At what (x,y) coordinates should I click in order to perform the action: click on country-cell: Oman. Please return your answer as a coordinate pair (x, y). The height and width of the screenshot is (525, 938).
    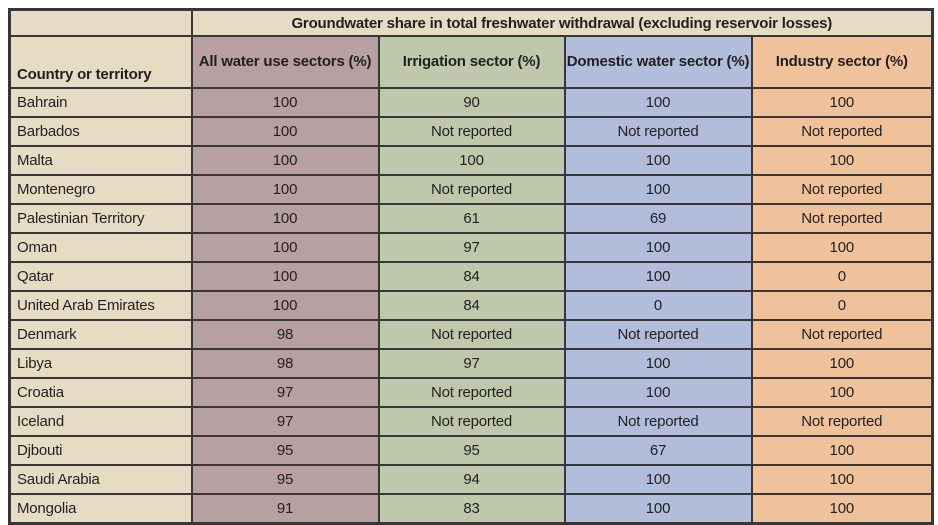
    Looking at the image, I should click on (100, 247).